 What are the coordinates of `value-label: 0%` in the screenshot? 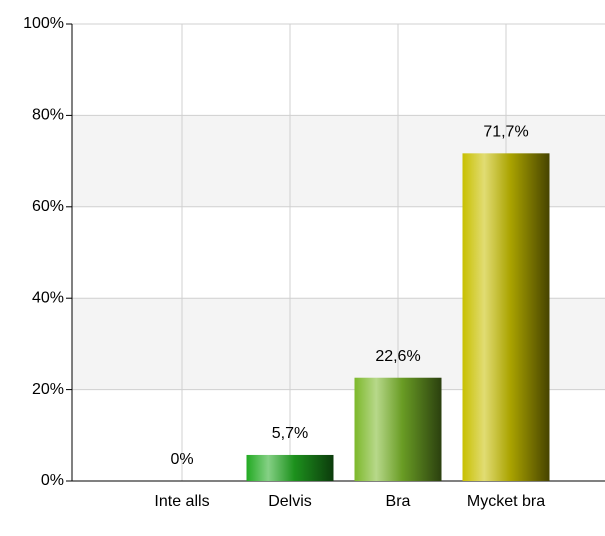 It's located at (181, 459).